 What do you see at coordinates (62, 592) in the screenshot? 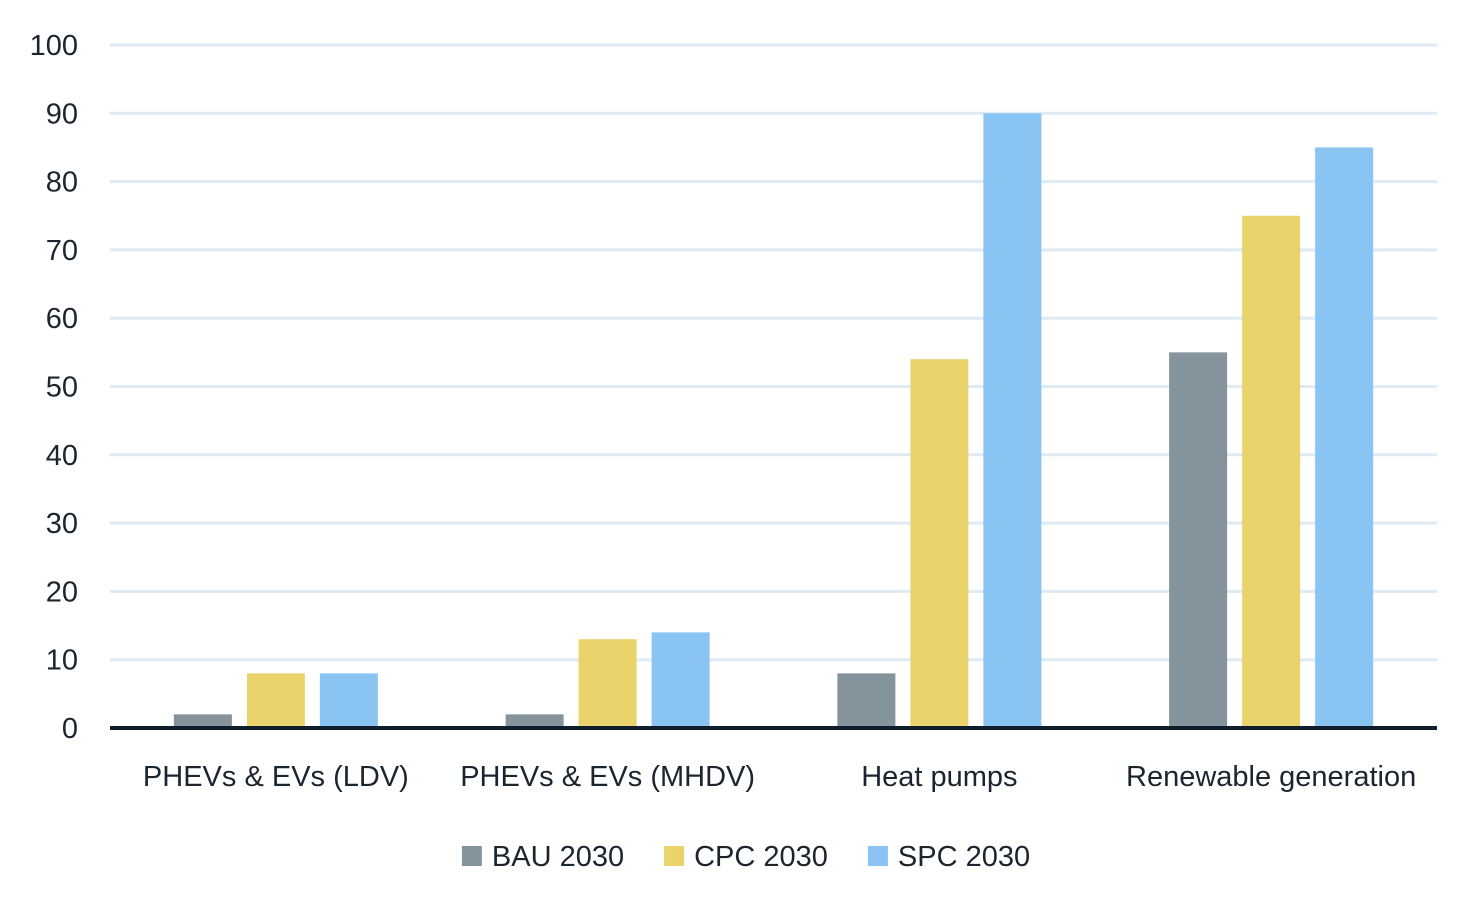
I see `y-tick-label: 20` at bounding box center [62, 592].